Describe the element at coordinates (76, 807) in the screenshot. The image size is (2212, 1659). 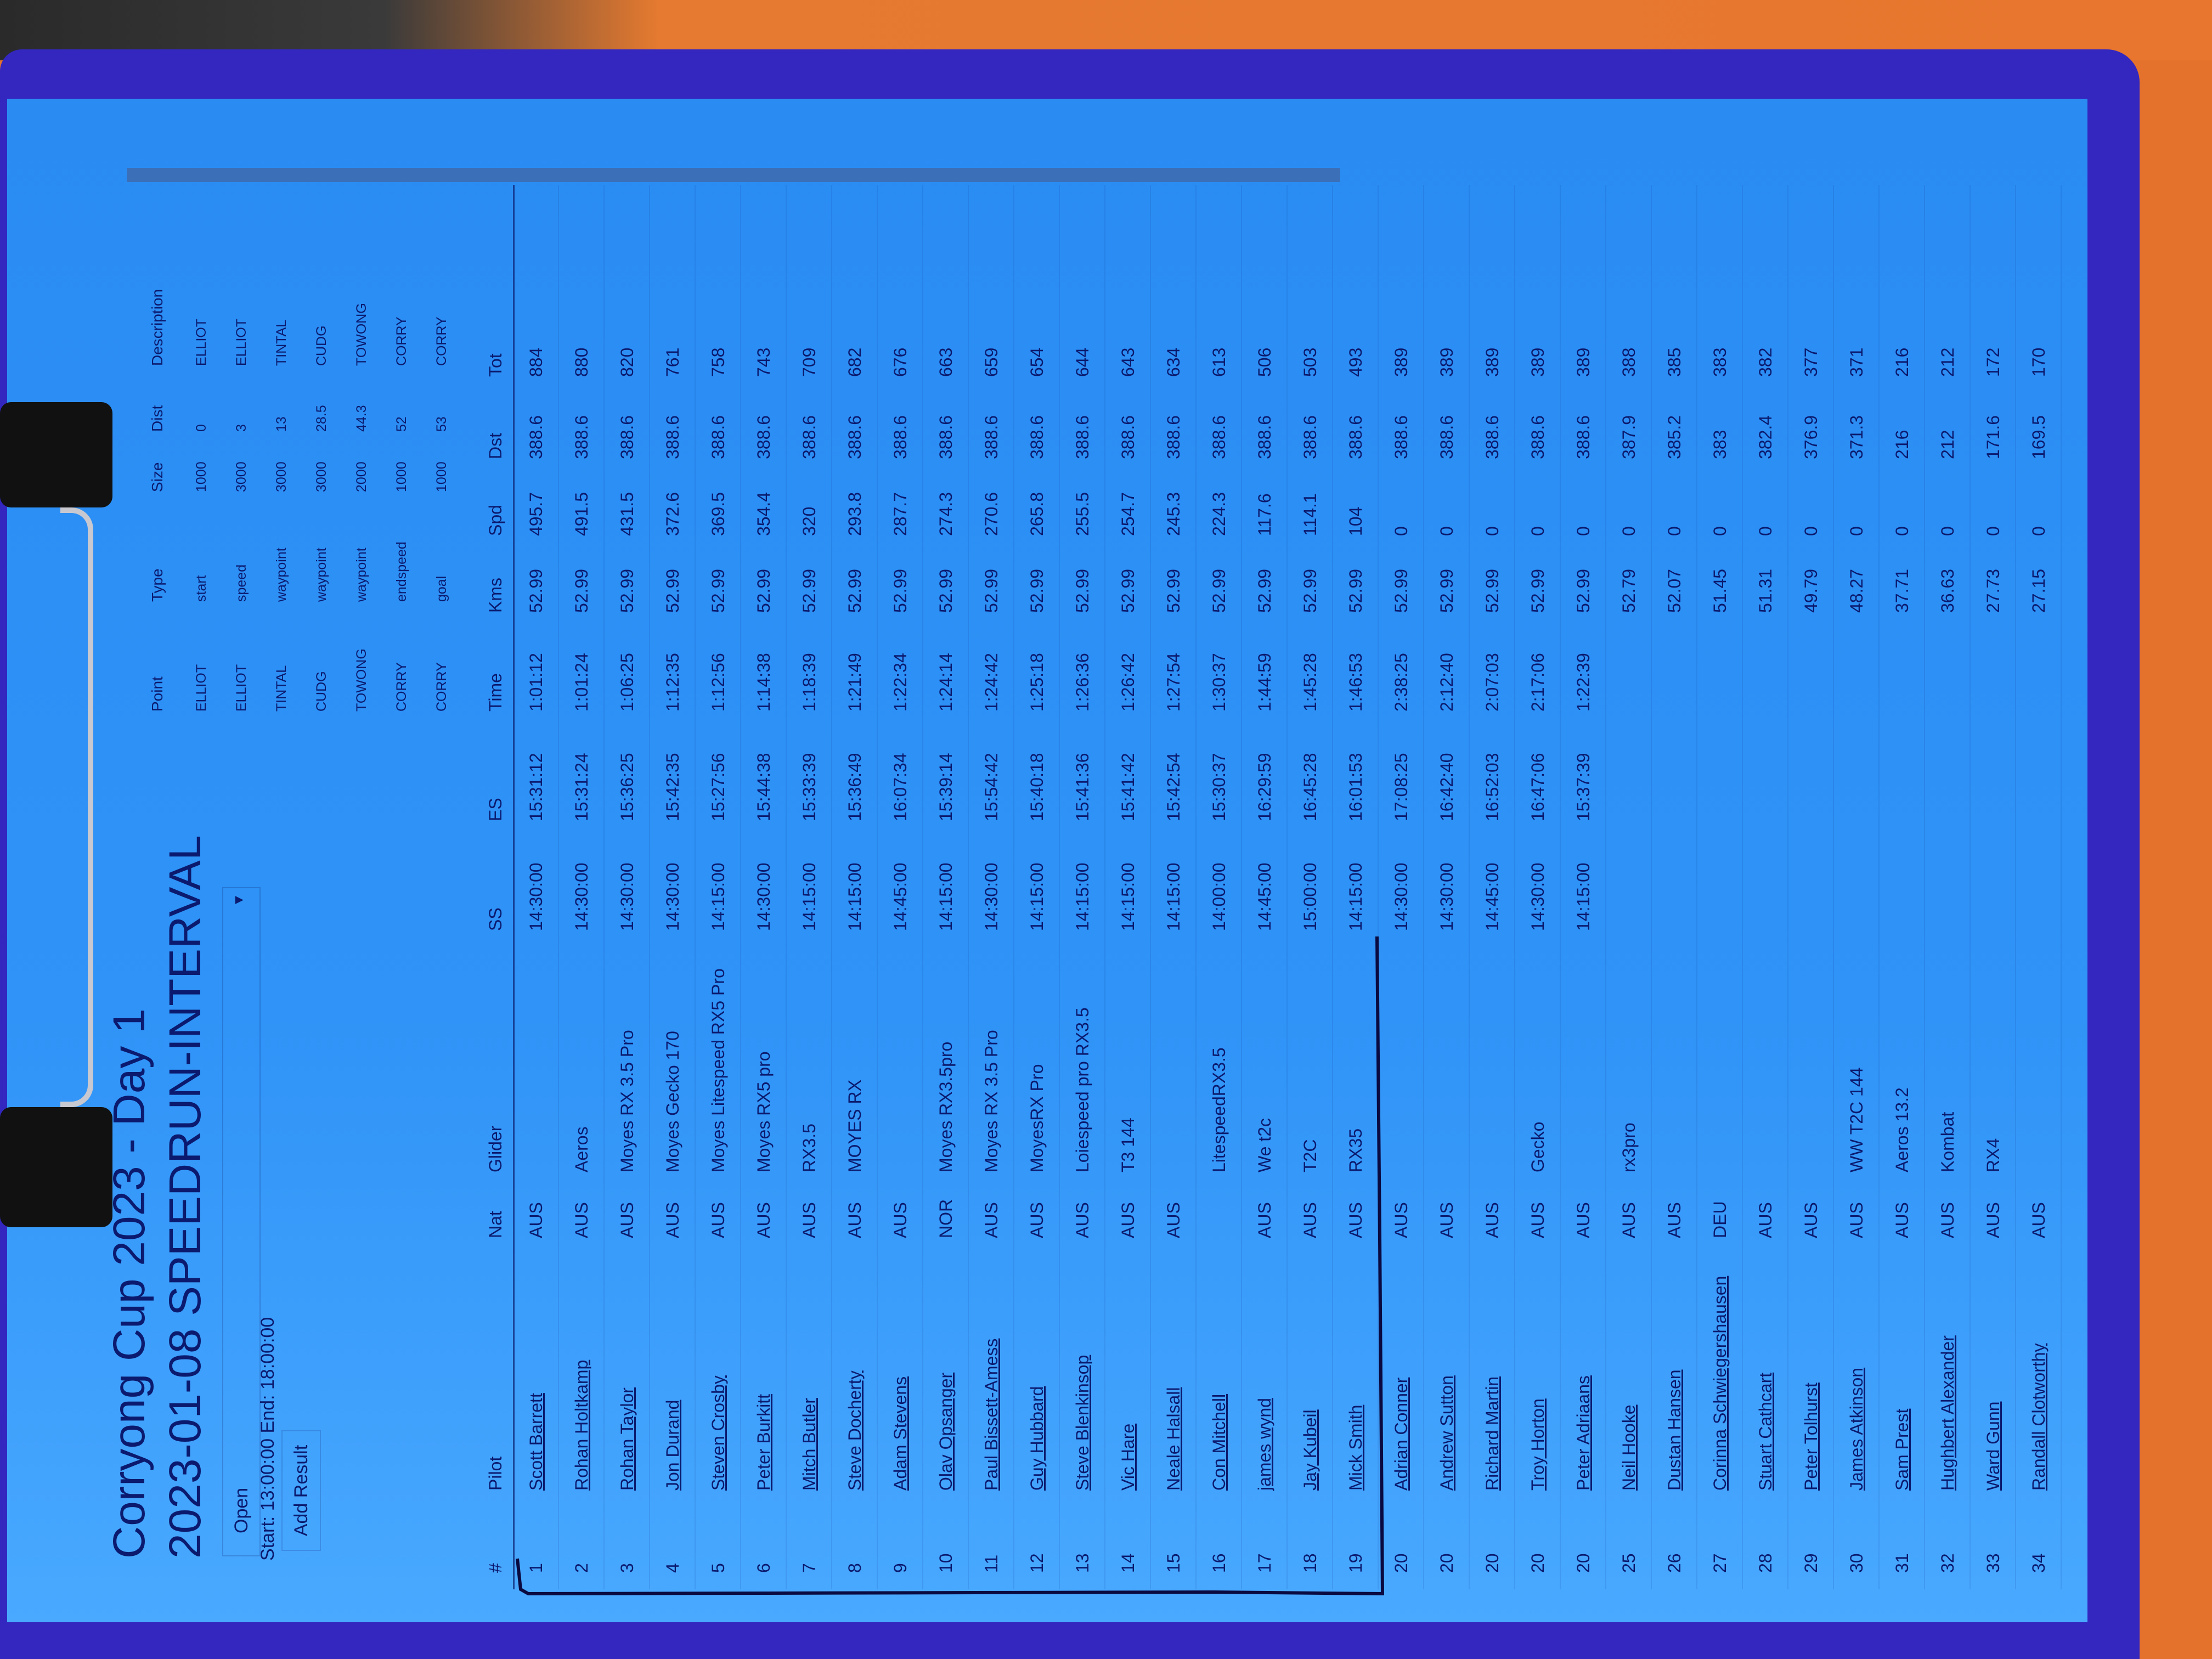
I see `clipboard-wire` at that location.